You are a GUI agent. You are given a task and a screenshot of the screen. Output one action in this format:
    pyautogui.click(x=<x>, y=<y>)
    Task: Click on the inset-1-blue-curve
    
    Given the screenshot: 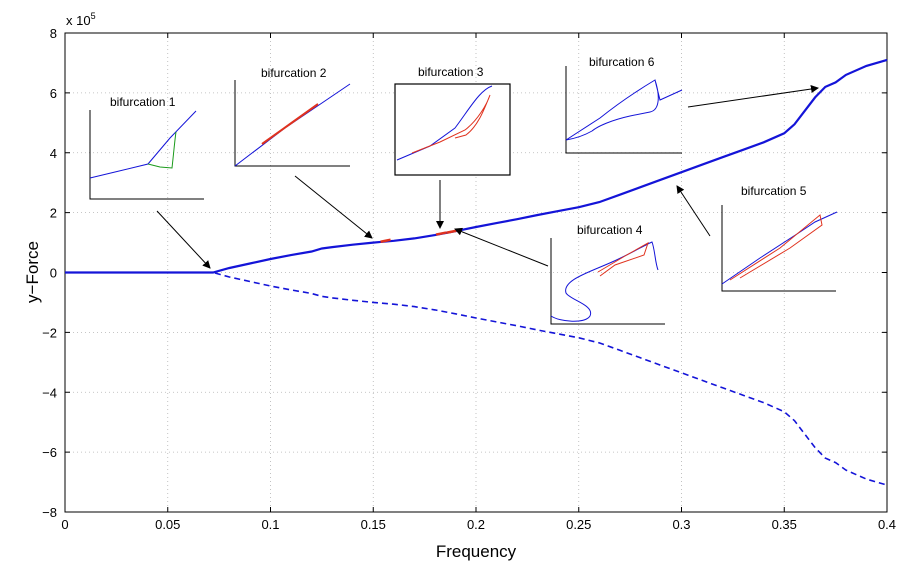 What is the action you would take?
    pyautogui.click(x=143, y=144)
    